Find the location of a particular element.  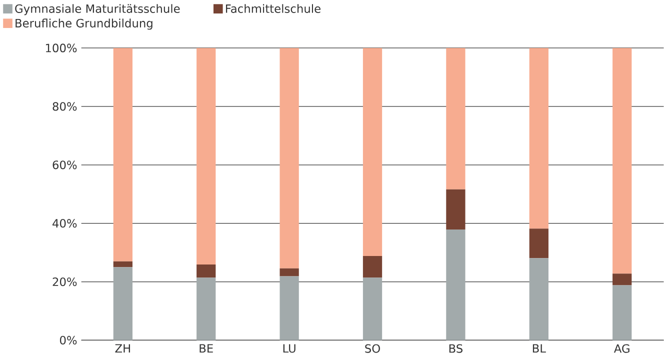

x-tick-label: SO is located at coordinates (372, 349).